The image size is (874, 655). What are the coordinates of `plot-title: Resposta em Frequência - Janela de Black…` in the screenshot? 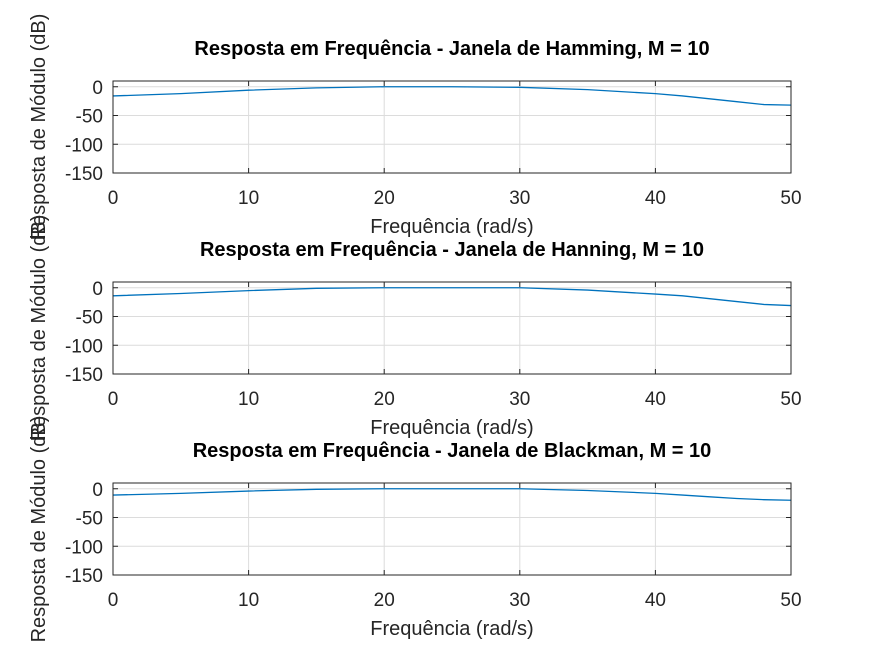 It's located at (452, 451).